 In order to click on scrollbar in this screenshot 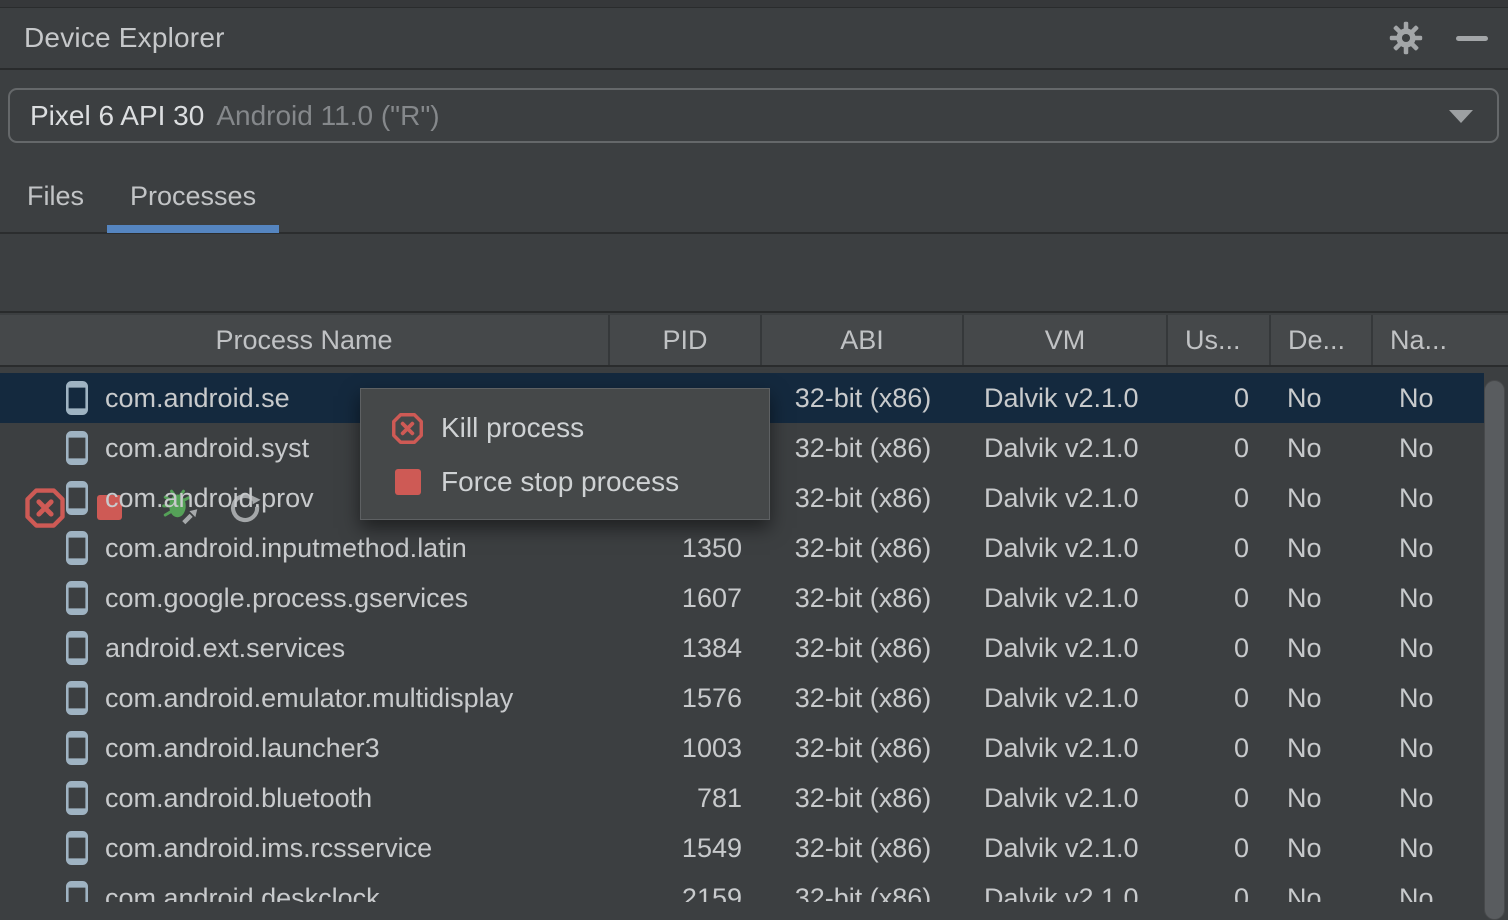, I will do `click(1496, 646)`.